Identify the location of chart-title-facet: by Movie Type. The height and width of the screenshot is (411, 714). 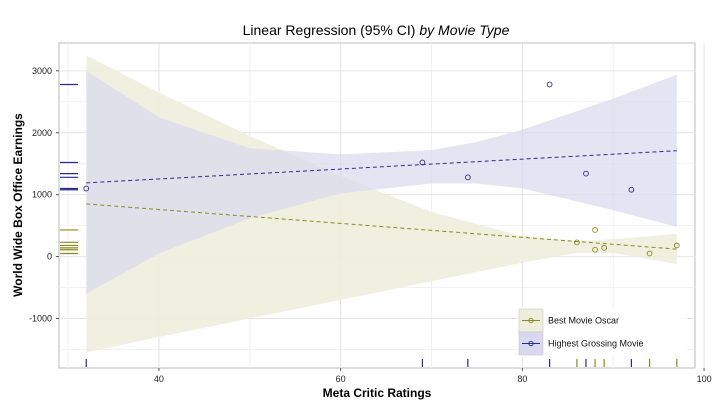
(464, 30).